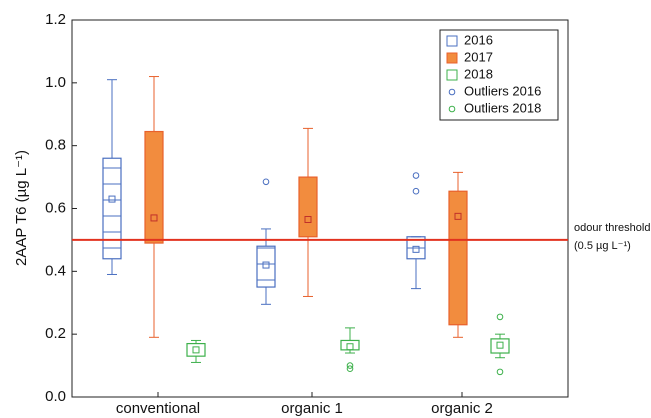 This screenshot has width=651, height=418. What do you see at coordinates (478, 73) in the screenshot?
I see `legend-label: 2018` at bounding box center [478, 73].